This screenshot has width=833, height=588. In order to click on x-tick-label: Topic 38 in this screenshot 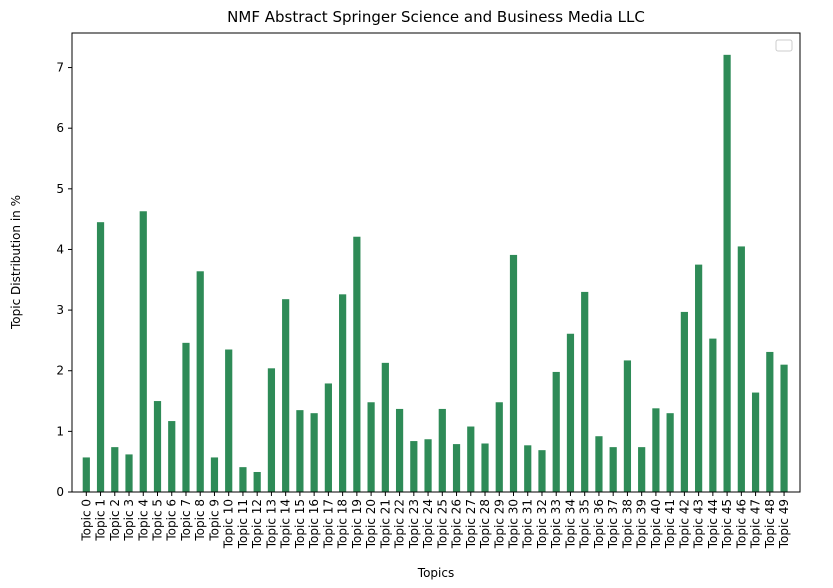, I will do `click(627, 524)`.